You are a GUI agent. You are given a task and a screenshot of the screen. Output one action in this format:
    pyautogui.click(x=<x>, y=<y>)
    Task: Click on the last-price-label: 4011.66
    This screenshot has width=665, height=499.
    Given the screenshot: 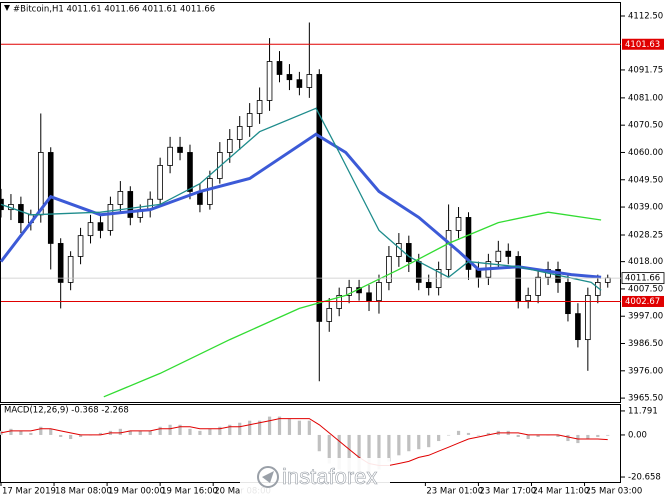 What is the action you would take?
    pyautogui.click(x=642, y=279)
    